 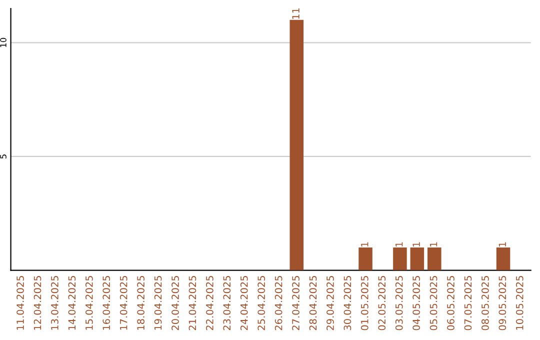 What do you see at coordinates (450, 303) in the screenshot?
I see `x-tick-label: 06.05.2025` at bounding box center [450, 303].